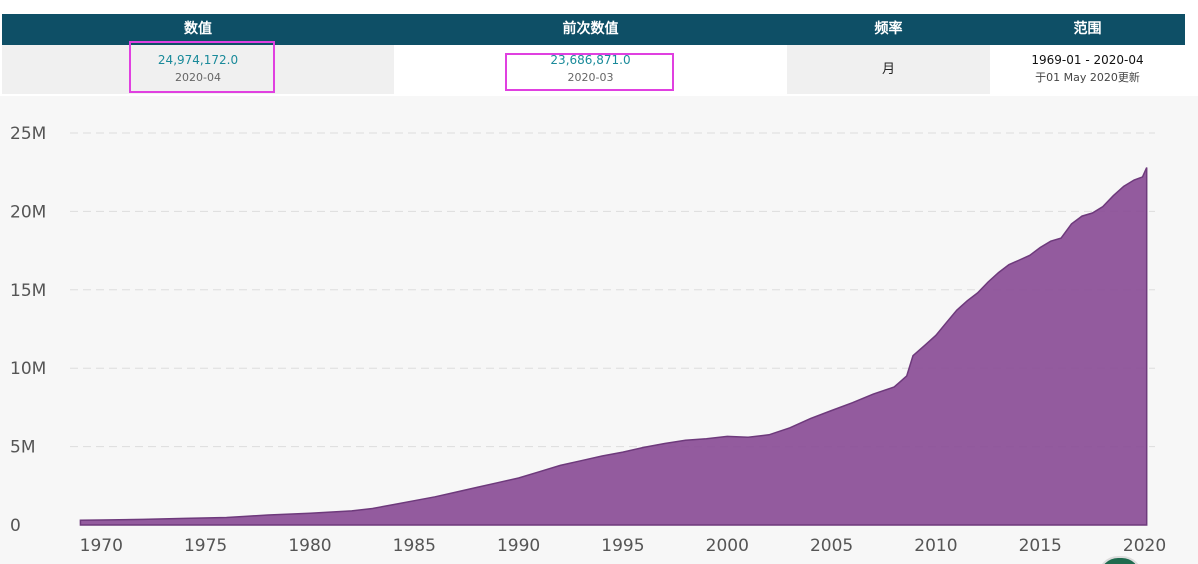  Describe the element at coordinates (198, 29) in the screenshot. I see `header-value: 数值` at that location.